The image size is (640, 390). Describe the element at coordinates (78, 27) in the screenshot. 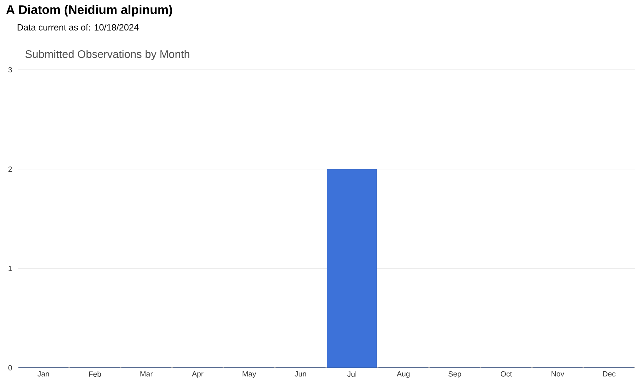

I see `chart-subtitle: Data current as of: 10/18/2024` at that location.